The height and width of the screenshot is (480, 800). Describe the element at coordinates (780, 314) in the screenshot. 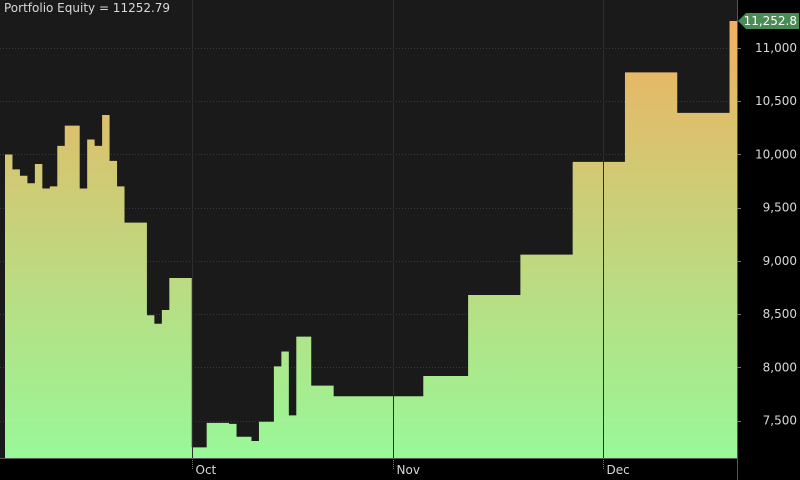

I see `y-tick-label: 8,500` at that location.